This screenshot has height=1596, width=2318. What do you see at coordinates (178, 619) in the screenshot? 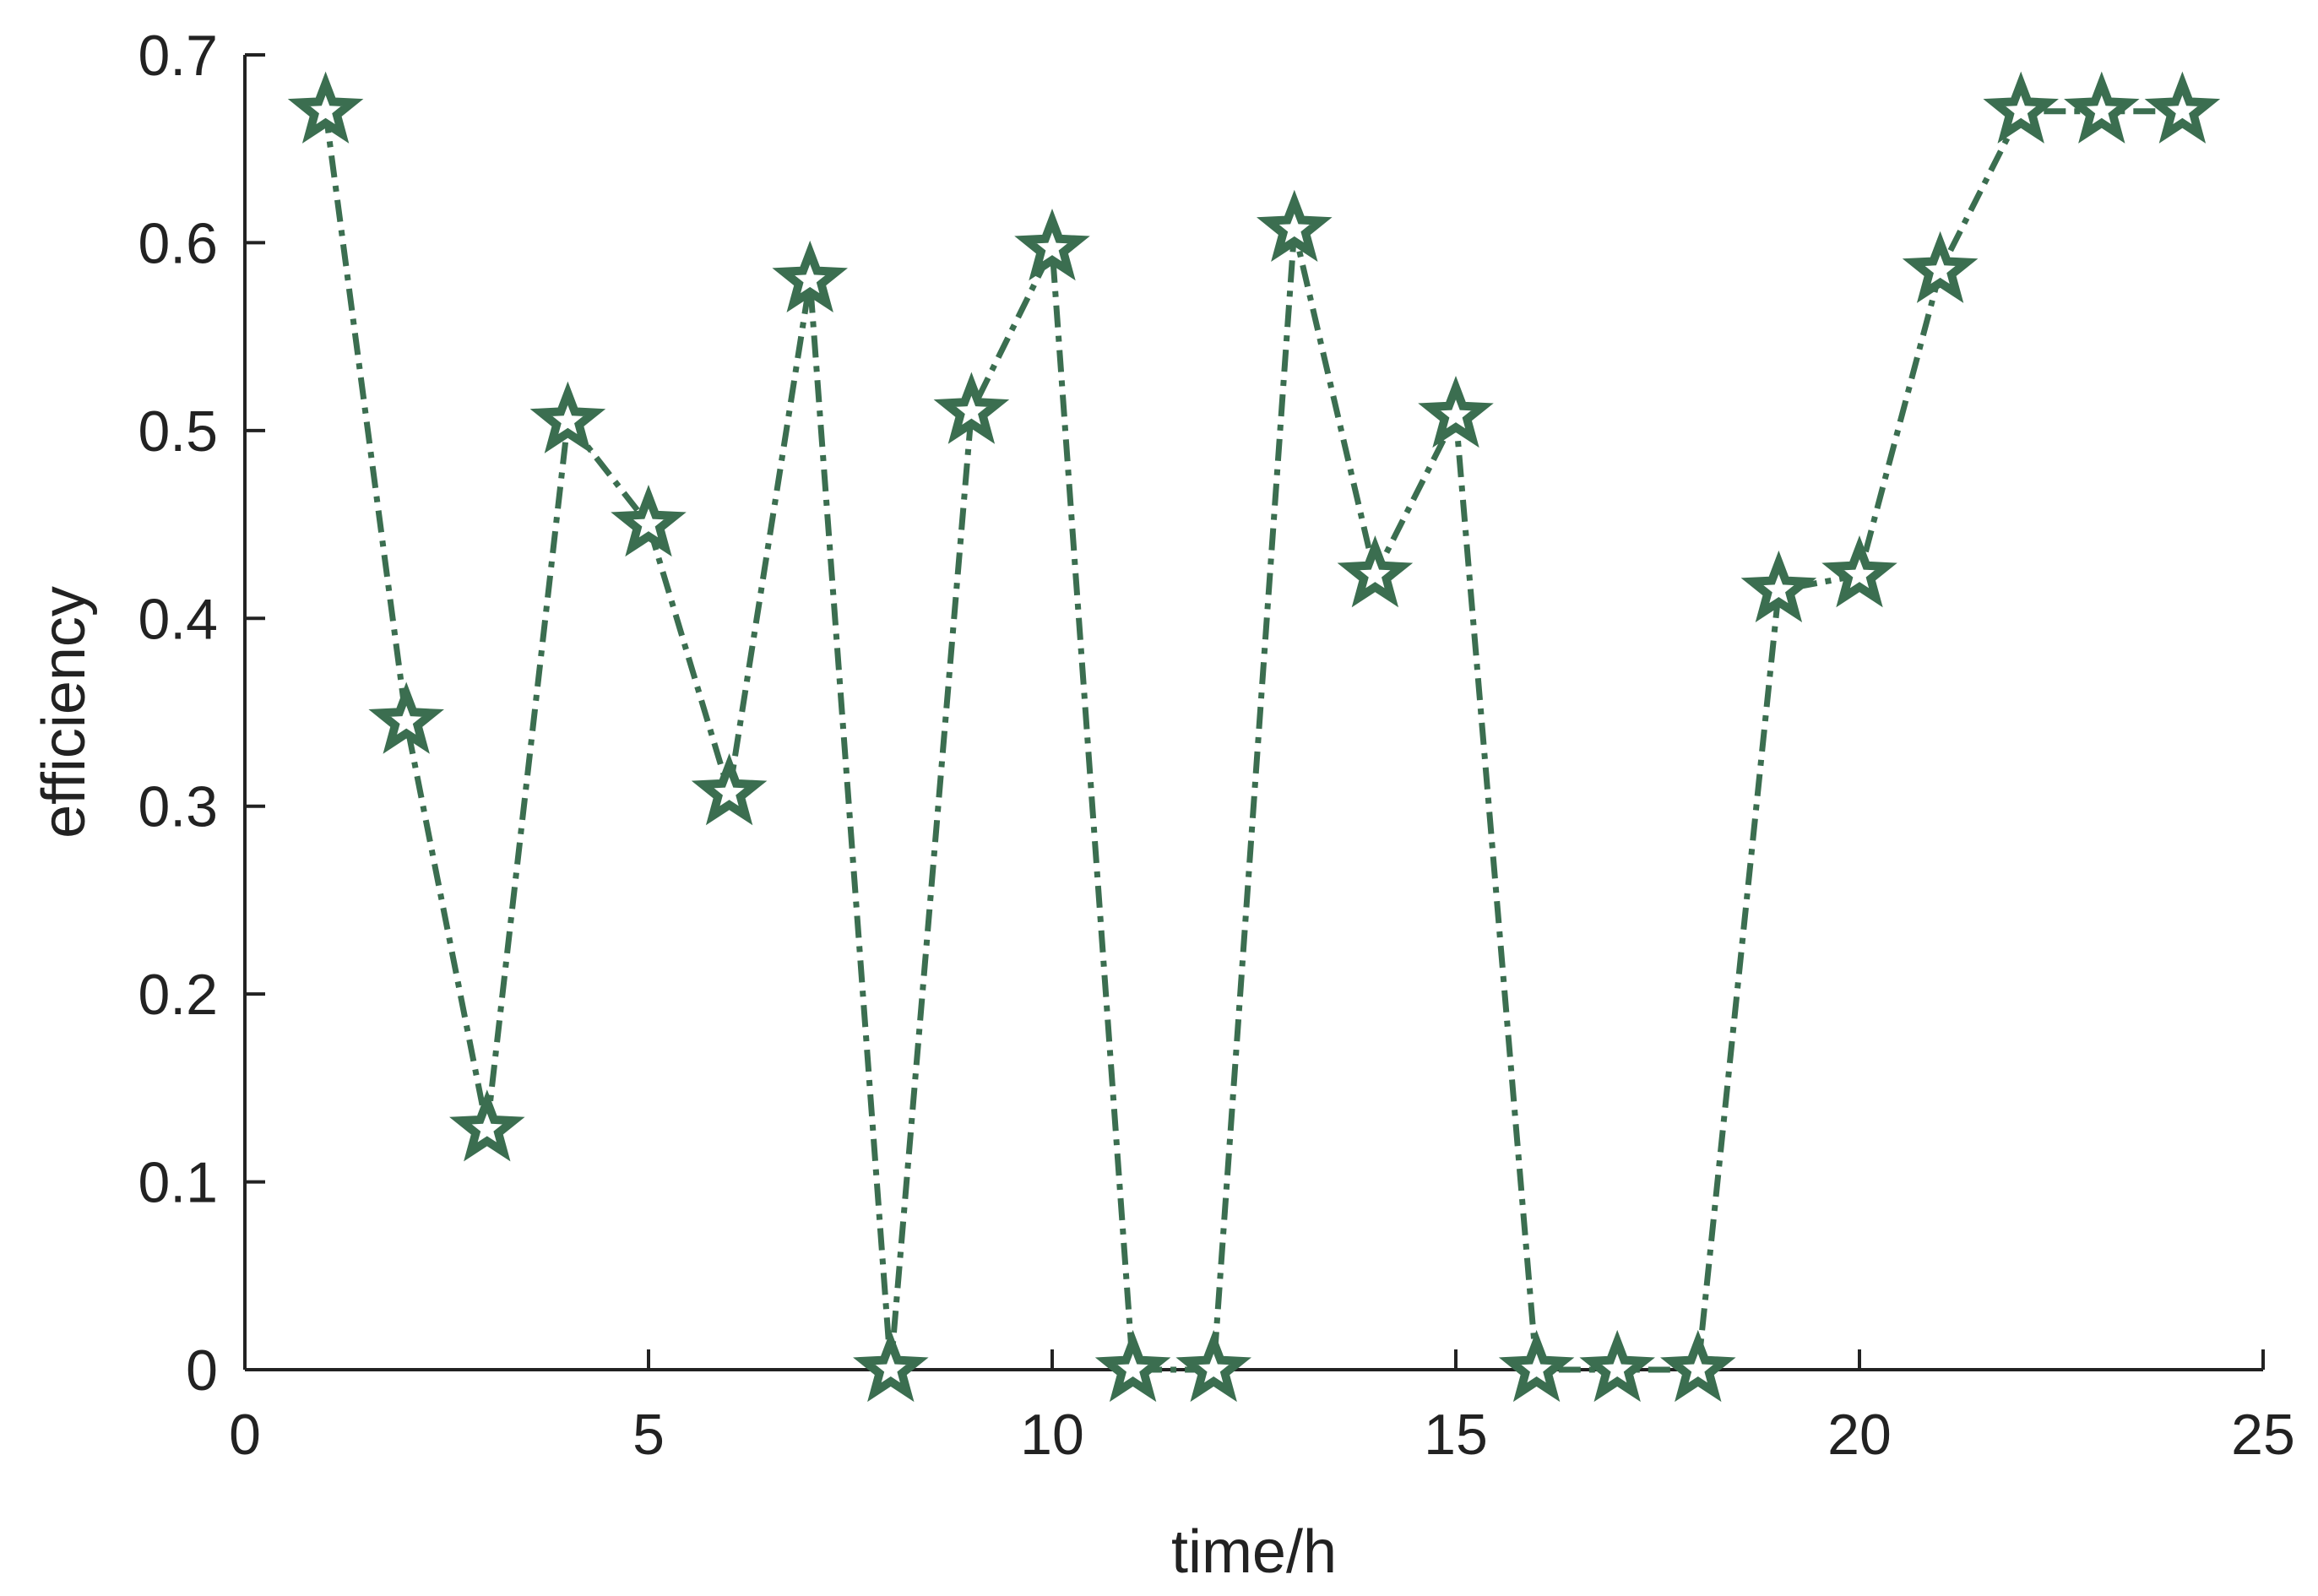
I see `y-tick-label: 0.4` at bounding box center [178, 619].